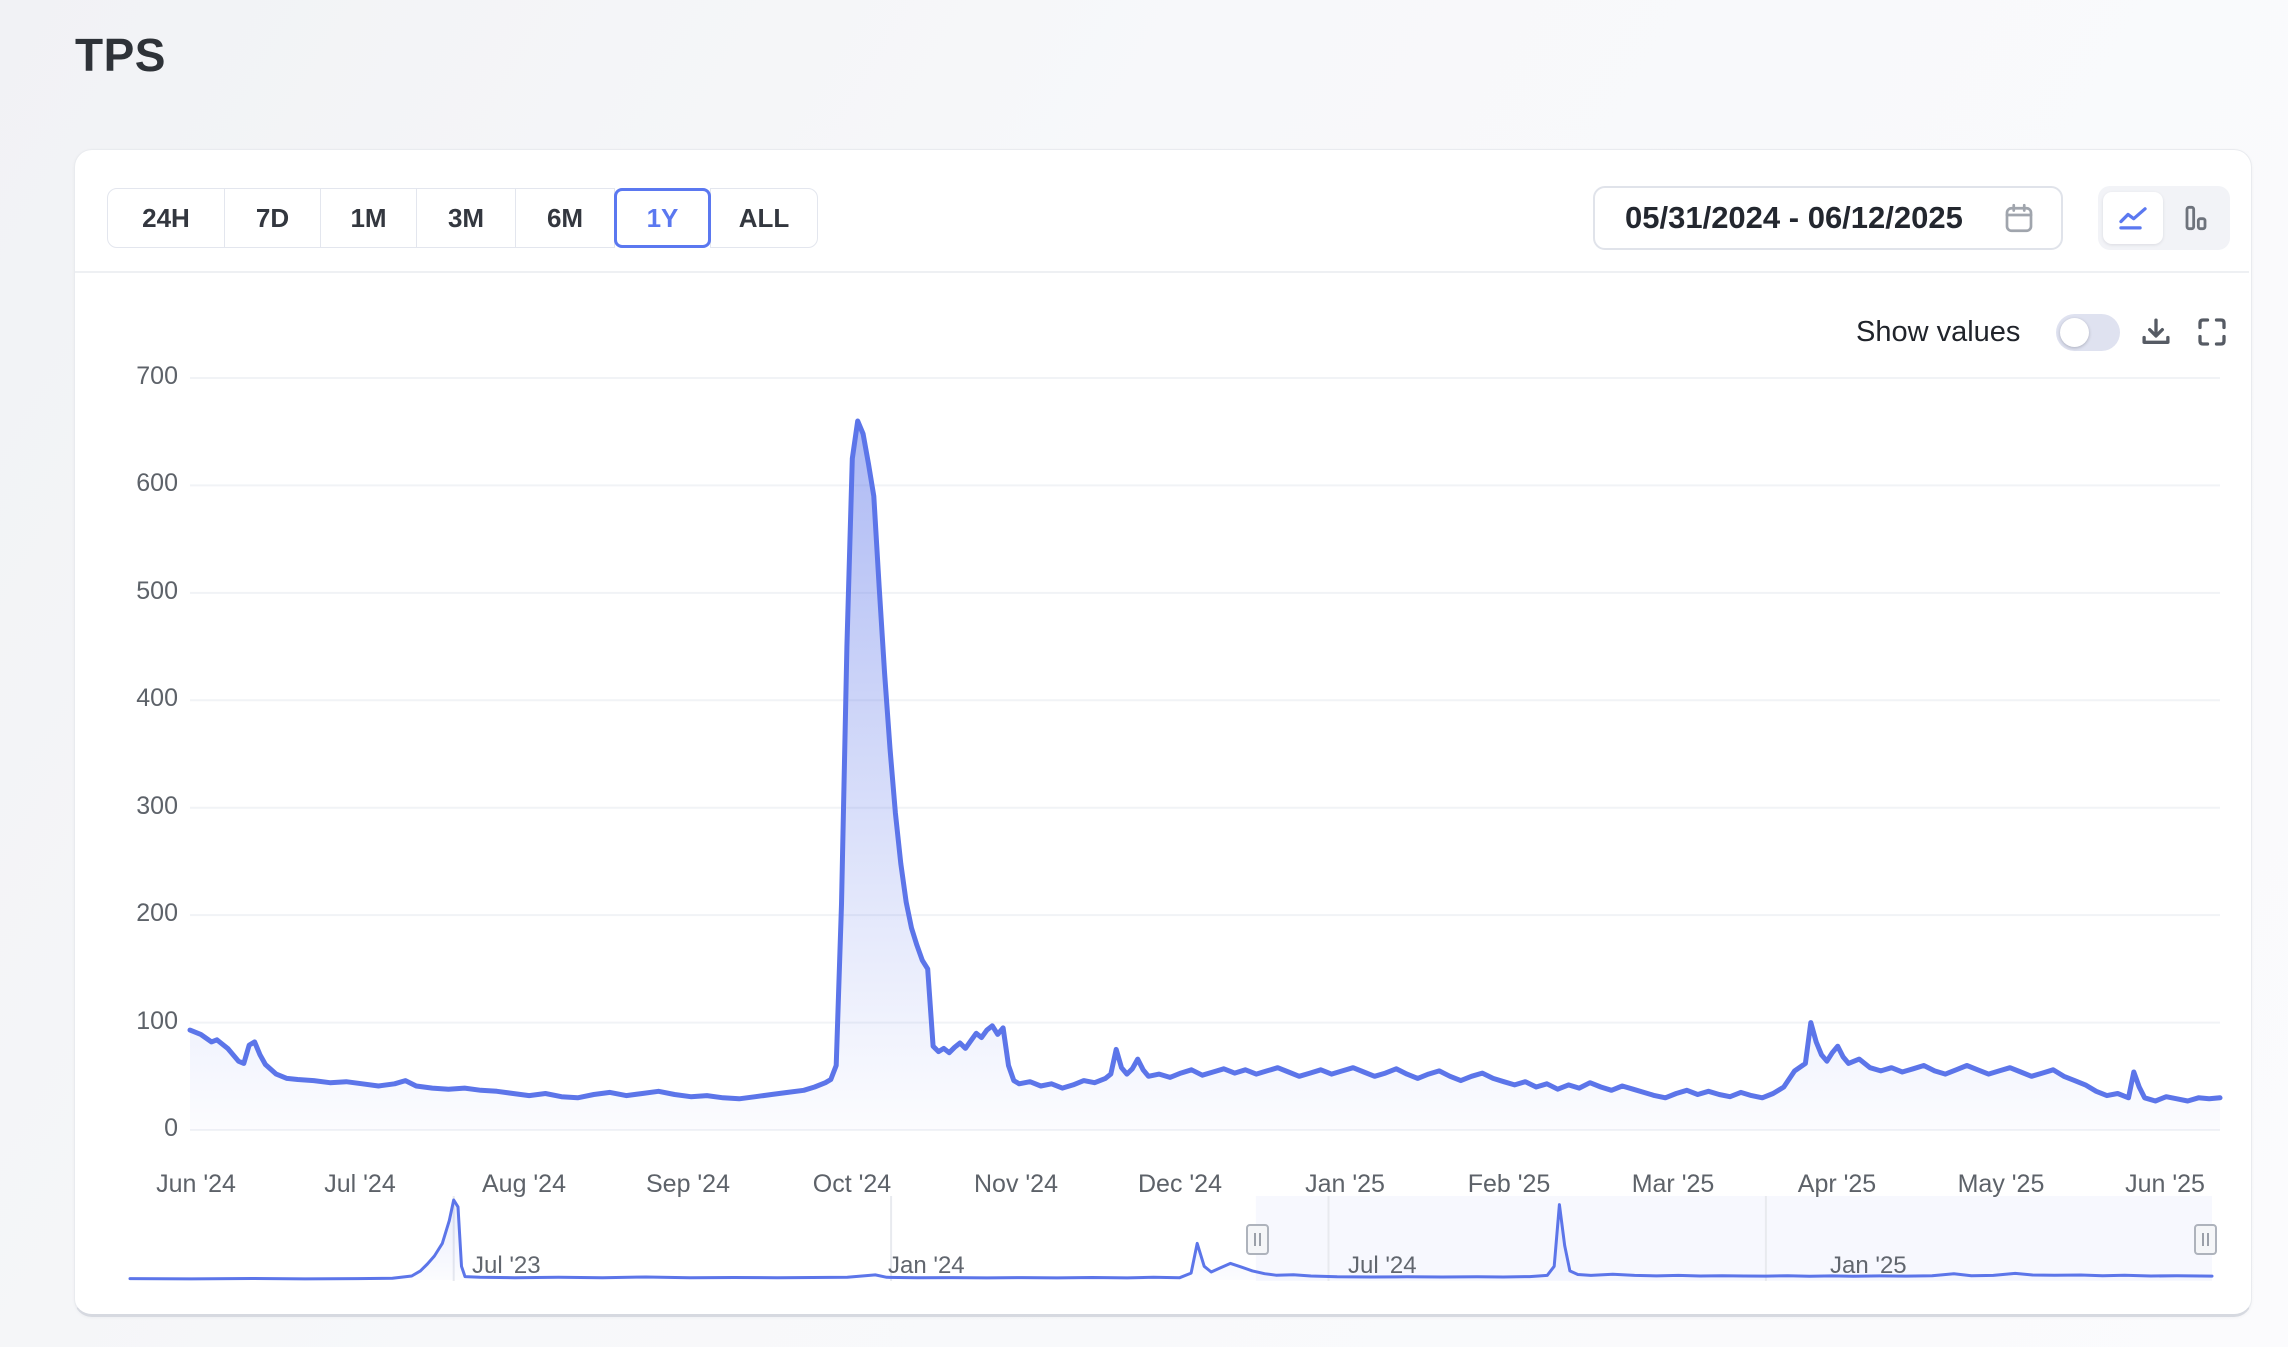 This screenshot has height=1347, width=2288. What do you see at coordinates (171, 1128) in the screenshot?
I see `y-tick-0: 0` at bounding box center [171, 1128].